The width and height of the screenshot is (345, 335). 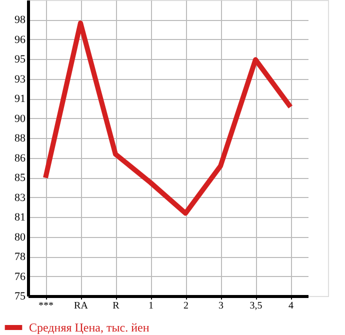 What do you see at coordinates (20, 158) in the screenshot?
I see `y-tick-label: 86` at bounding box center [20, 158].